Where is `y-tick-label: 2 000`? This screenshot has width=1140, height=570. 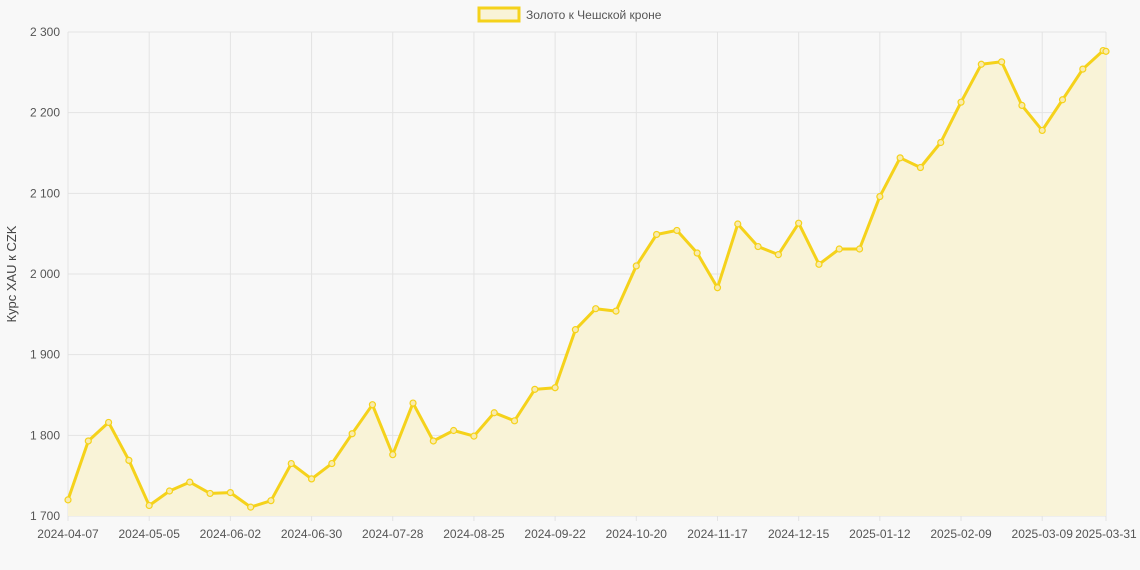 y-tick-label: 2 000 is located at coordinates (45, 274).